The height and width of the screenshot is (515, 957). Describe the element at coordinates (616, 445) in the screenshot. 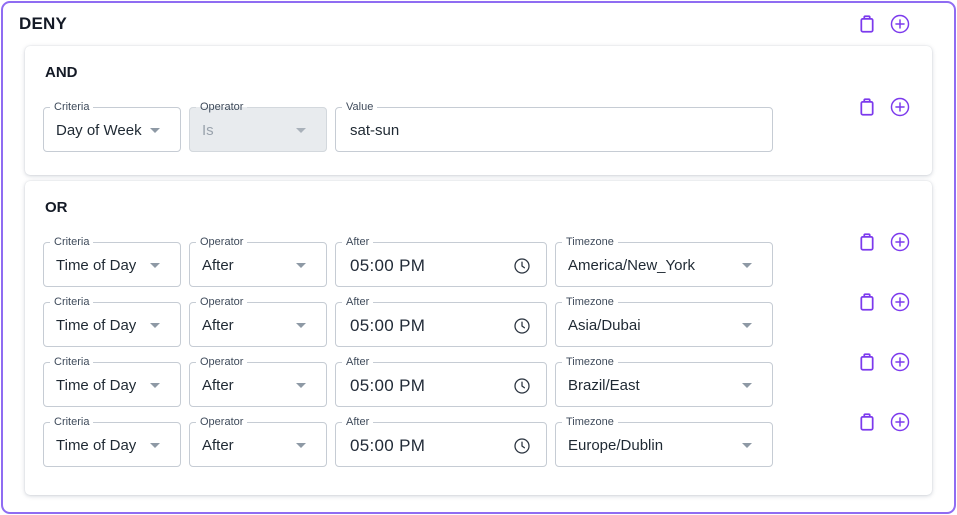

I see `timezone-selected-value: Europe/Dublin` at that location.